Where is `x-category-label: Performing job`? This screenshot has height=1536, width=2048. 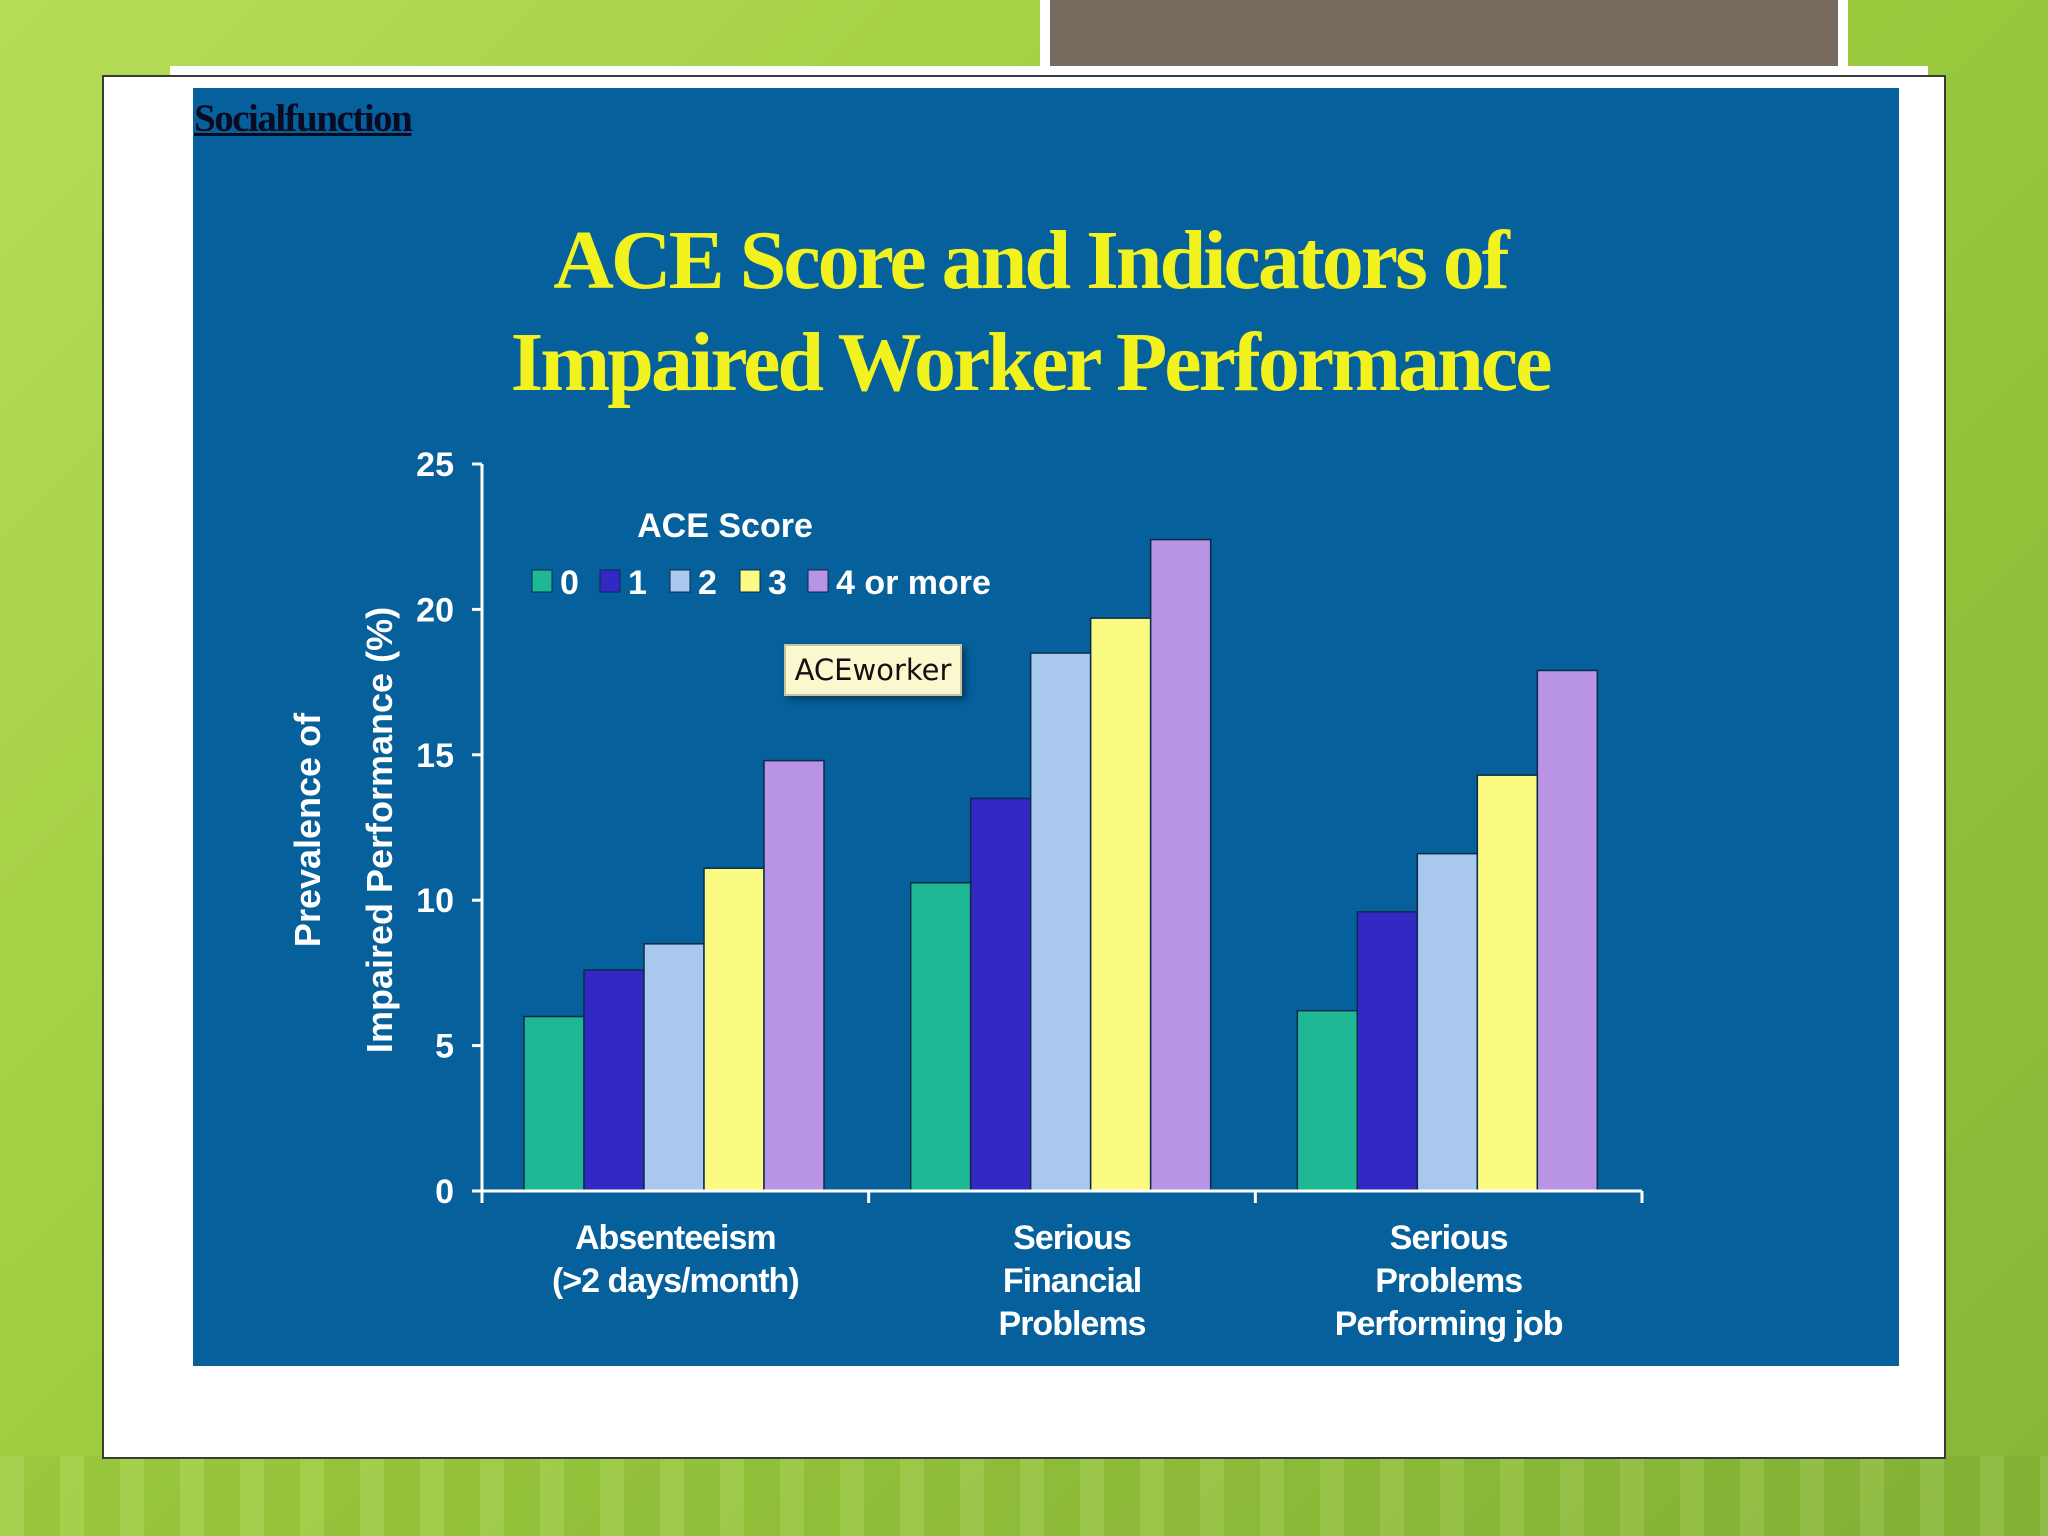 x-category-label: Performing job is located at coordinates (1449, 1324).